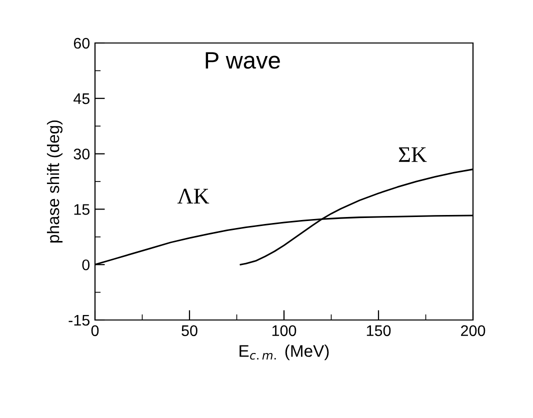  What do you see at coordinates (243, 60) in the screenshot?
I see `chart-title: P wave` at bounding box center [243, 60].